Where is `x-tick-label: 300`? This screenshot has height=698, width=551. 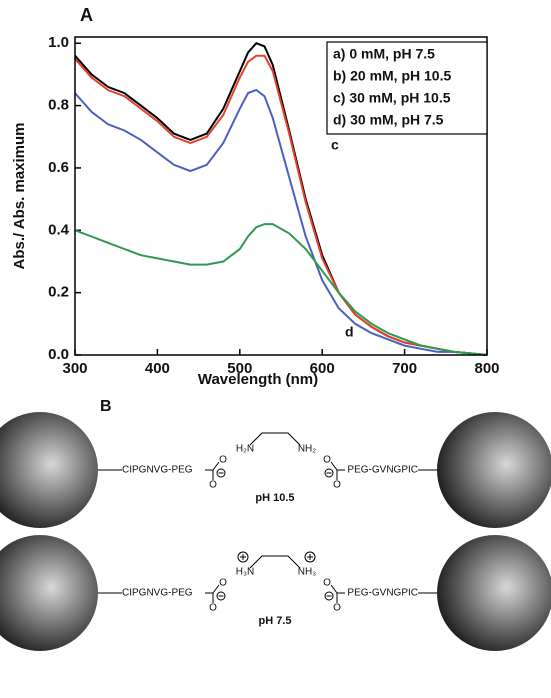
x-tick-label: 300 is located at coordinates (74, 368).